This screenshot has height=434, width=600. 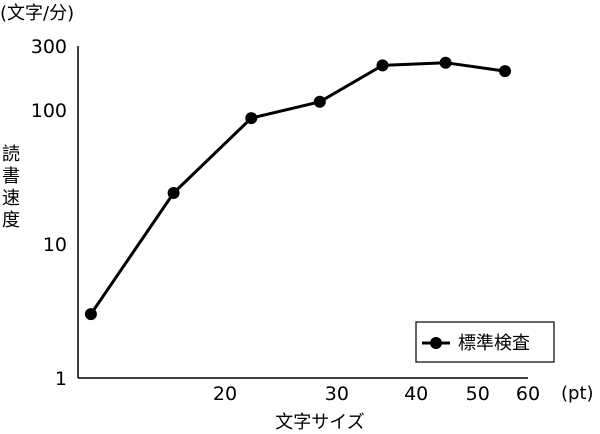 What do you see at coordinates (11, 176) in the screenshot?
I see `y-axis-title-char: 書` at bounding box center [11, 176].